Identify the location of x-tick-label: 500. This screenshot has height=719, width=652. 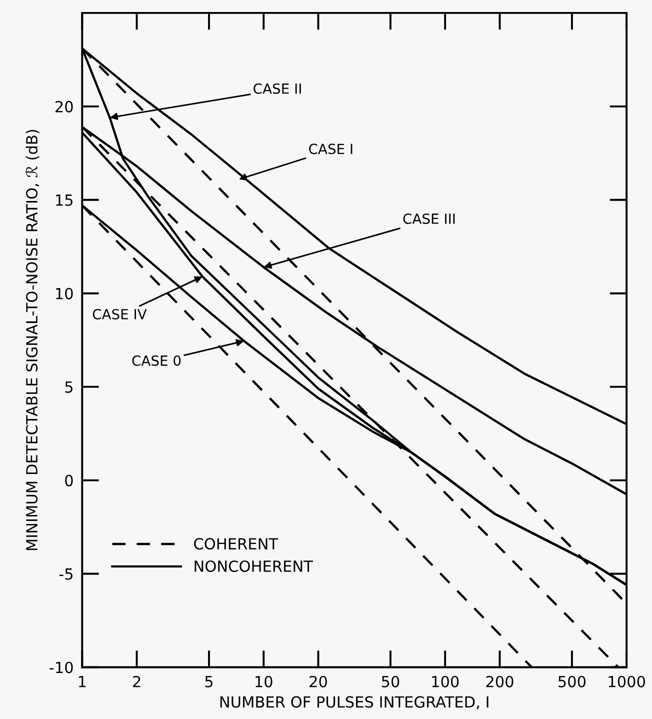
(572, 682).